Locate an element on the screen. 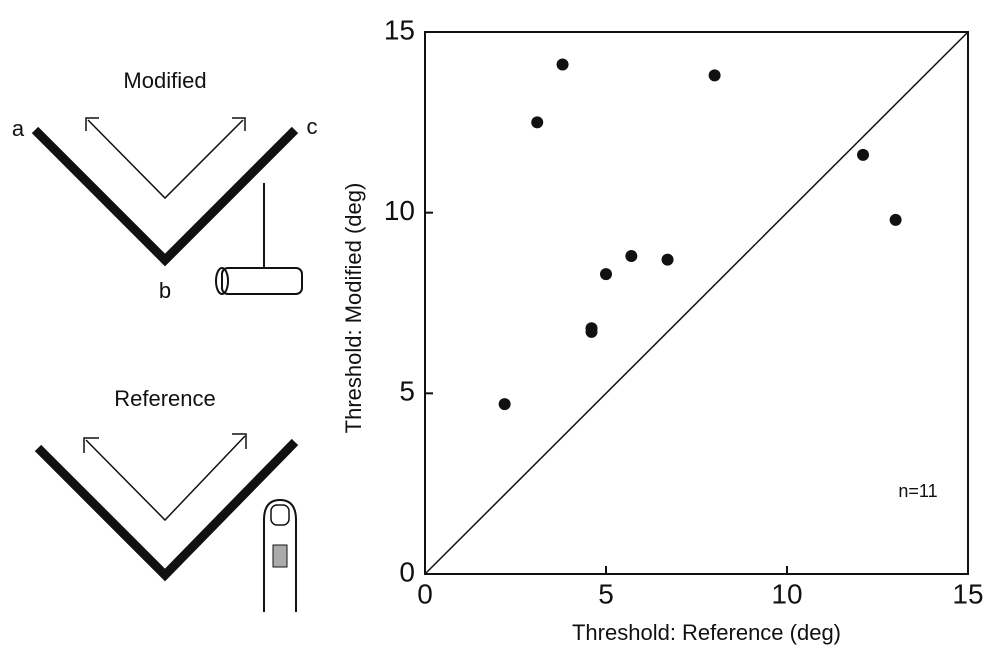 The image size is (994, 653). fingernail is located at coordinates (280, 515).